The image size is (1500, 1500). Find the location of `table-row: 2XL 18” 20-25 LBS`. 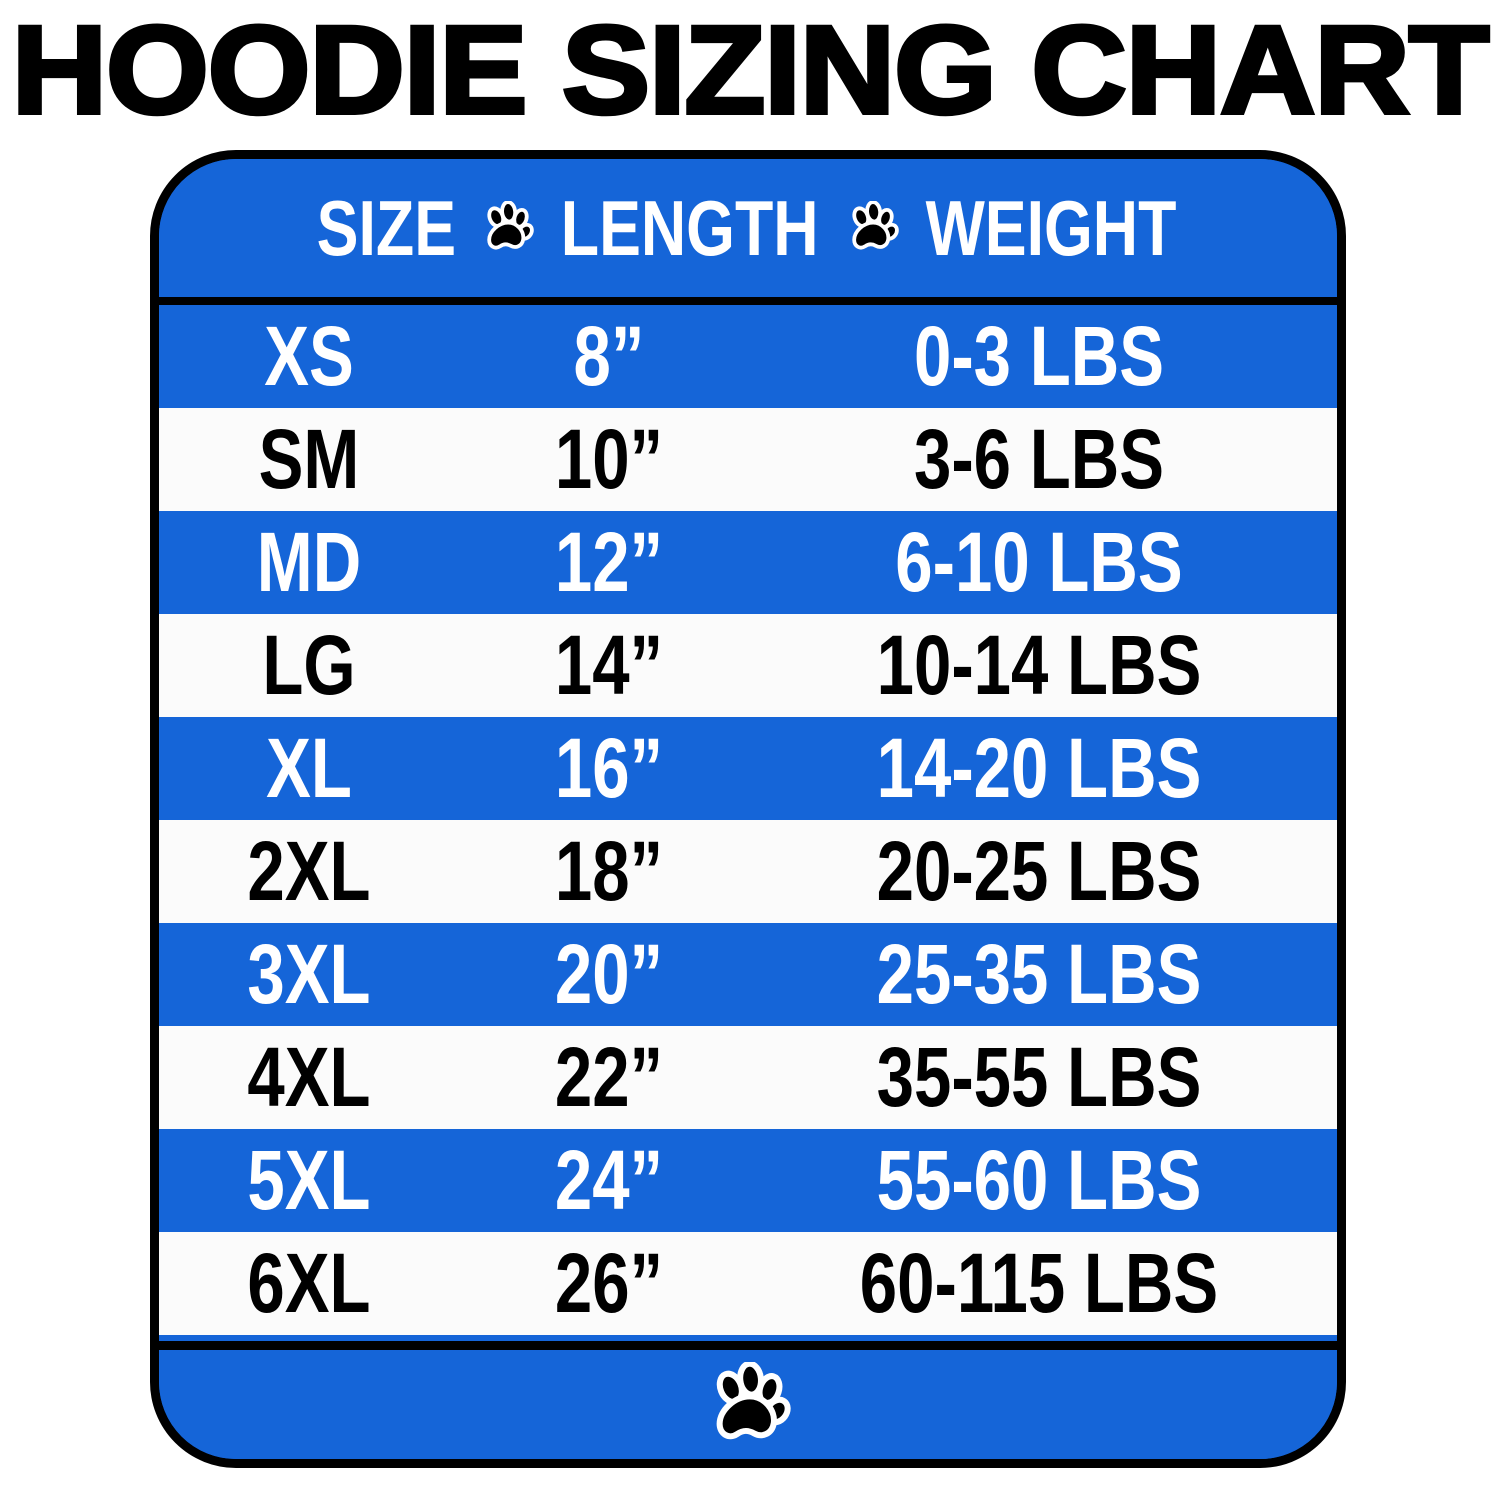

table-row: 2XL 18” 20-25 LBS is located at coordinates (748, 871).